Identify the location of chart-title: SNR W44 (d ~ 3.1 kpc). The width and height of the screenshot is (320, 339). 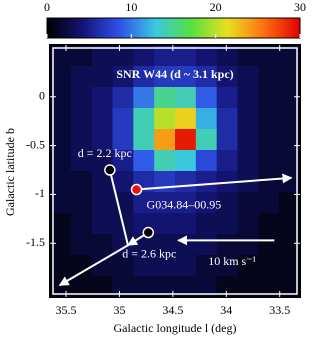
(174, 74).